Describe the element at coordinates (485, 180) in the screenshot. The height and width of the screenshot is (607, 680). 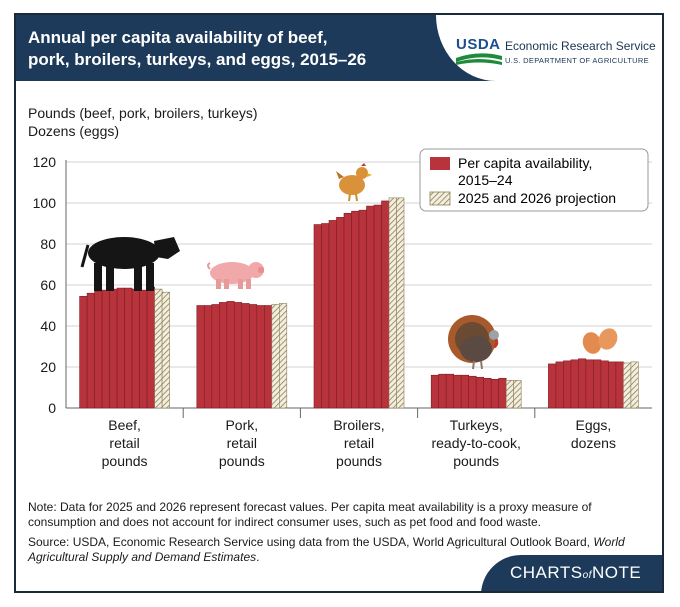
I see `legend-label-availability-line2: 2015–24` at that location.